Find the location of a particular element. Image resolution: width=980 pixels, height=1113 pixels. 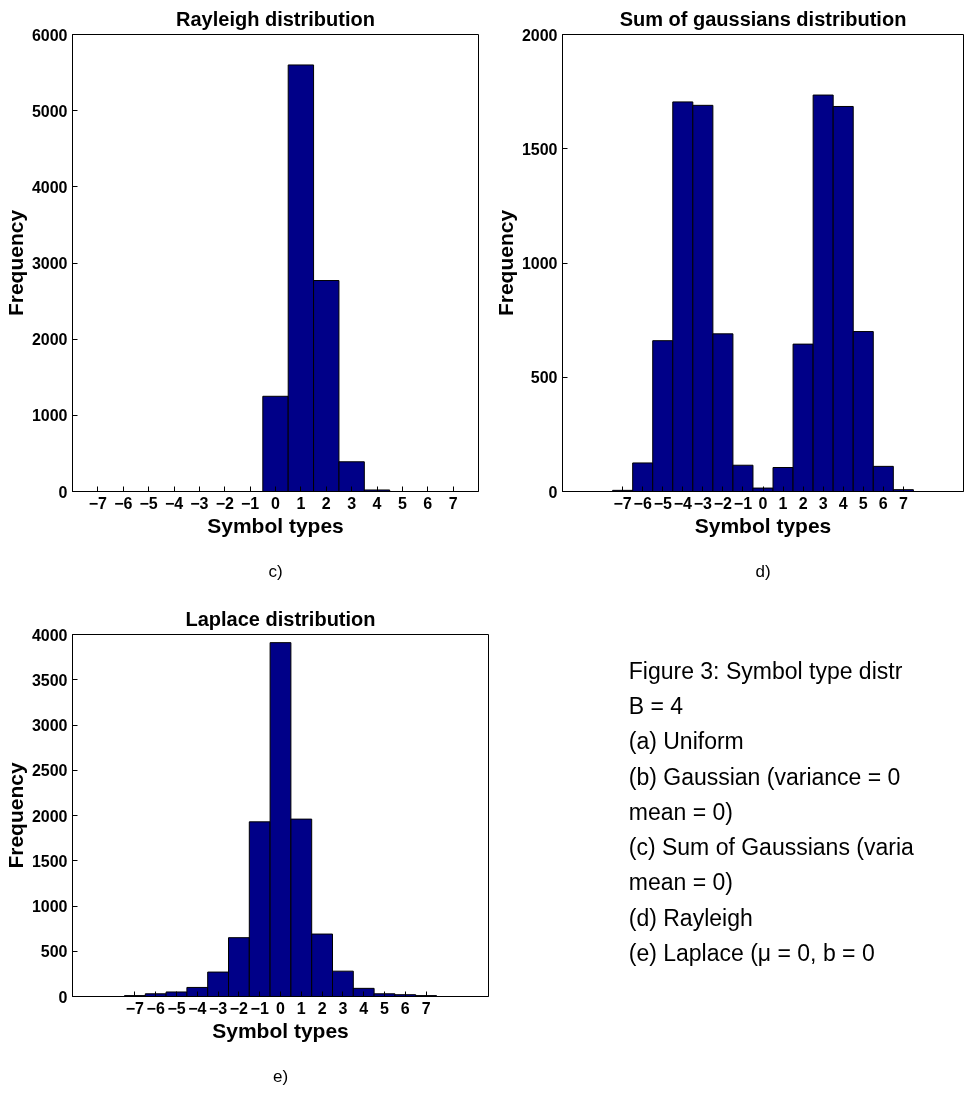

text: (a) Uniform is located at coordinates (686, 741).